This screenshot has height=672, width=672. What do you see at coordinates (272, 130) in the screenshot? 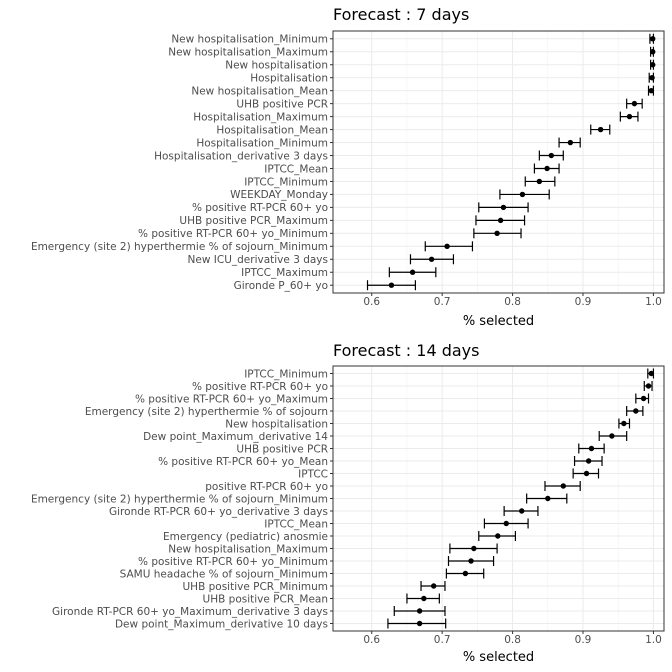
I see `y-tick-label: Hospitalisation_Mean` at bounding box center [272, 130].